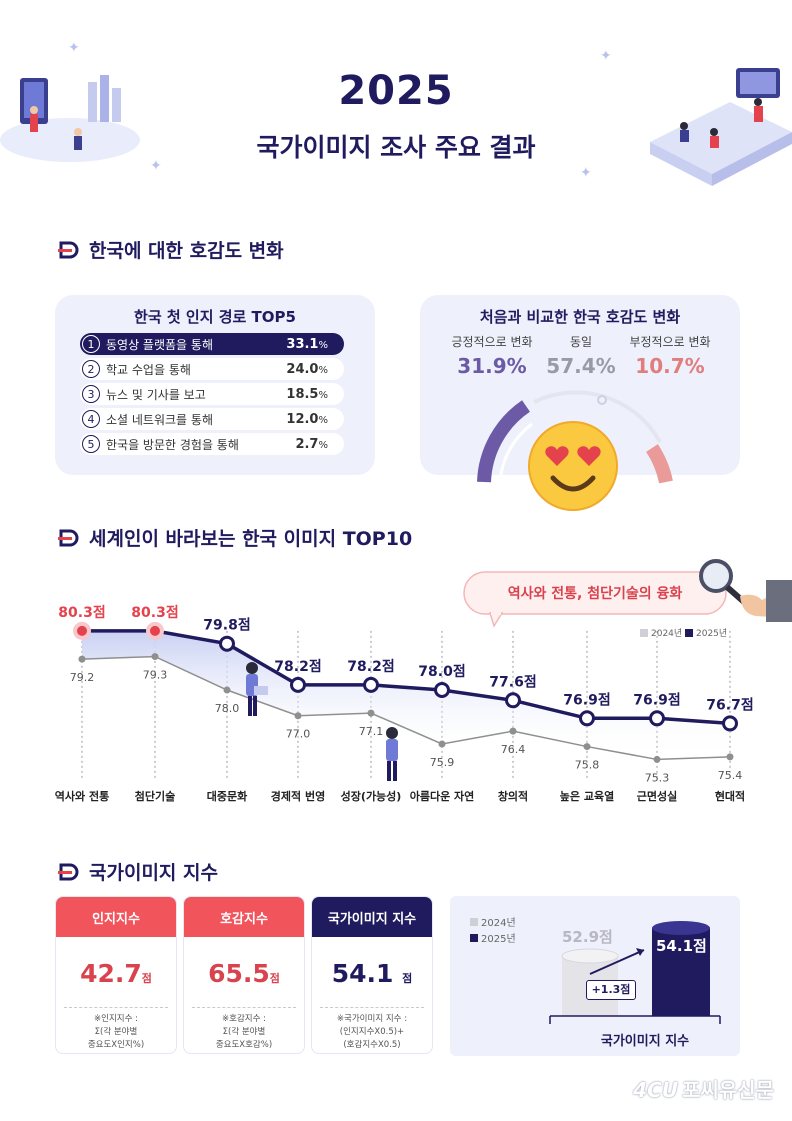 The height and width of the screenshot is (1121, 792). What do you see at coordinates (116, 1029) in the screenshot?
I see `card-note: ※인지지수 : Σ(각 분야별 중요도X인지%)` at bounding box center [116, 1029].